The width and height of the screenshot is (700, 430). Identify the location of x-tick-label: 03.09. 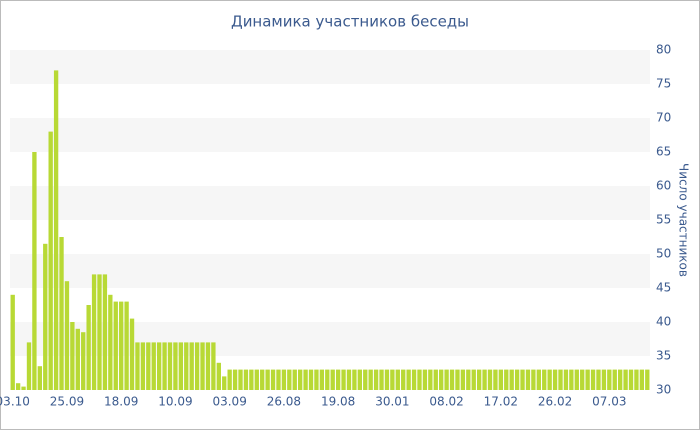
(229, 402).